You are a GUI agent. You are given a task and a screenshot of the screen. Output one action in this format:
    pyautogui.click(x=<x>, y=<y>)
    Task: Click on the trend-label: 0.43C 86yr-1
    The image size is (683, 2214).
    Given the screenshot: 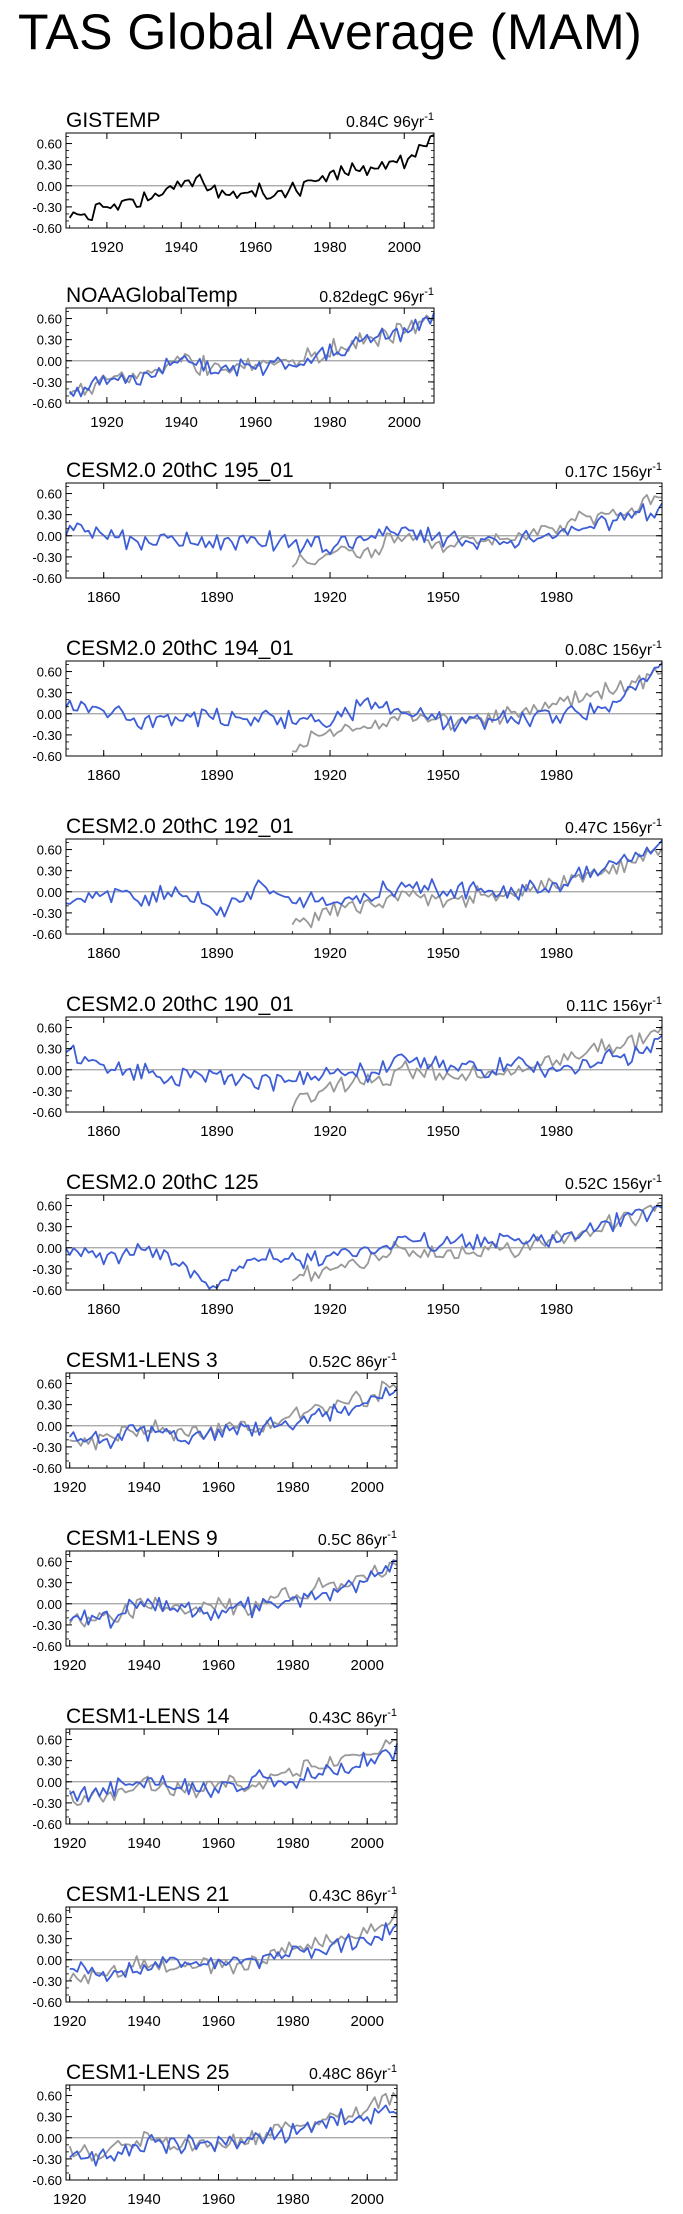 What is the action you would take?
    pyautogui.click(x=353, y=1895)
    